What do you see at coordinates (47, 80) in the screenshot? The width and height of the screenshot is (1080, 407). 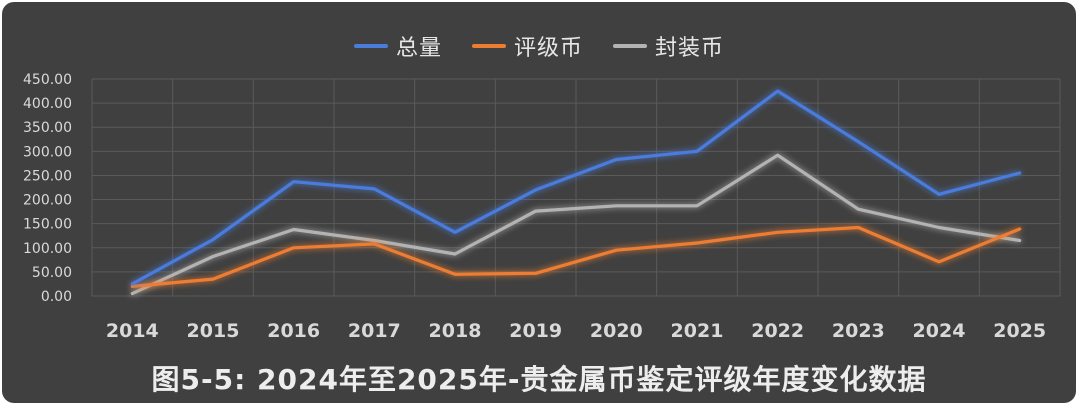 I see `y-tick-label: 450.00` at bounding box center [47, 80].